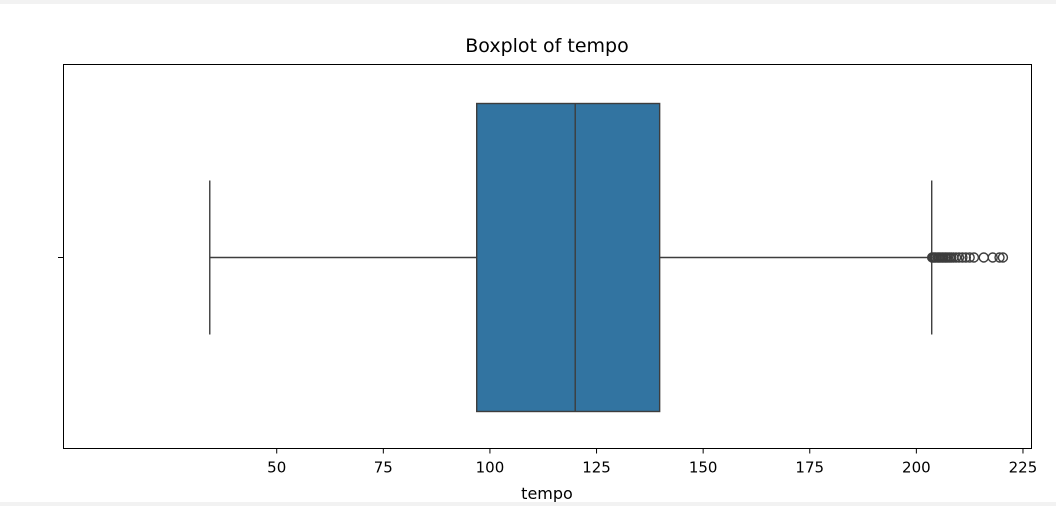 The image size is (1056, 506). What do you see at coordinates (276, 468) in the screenshot?
I see `x-tick-label: 50` at bounding box center [276, 468].